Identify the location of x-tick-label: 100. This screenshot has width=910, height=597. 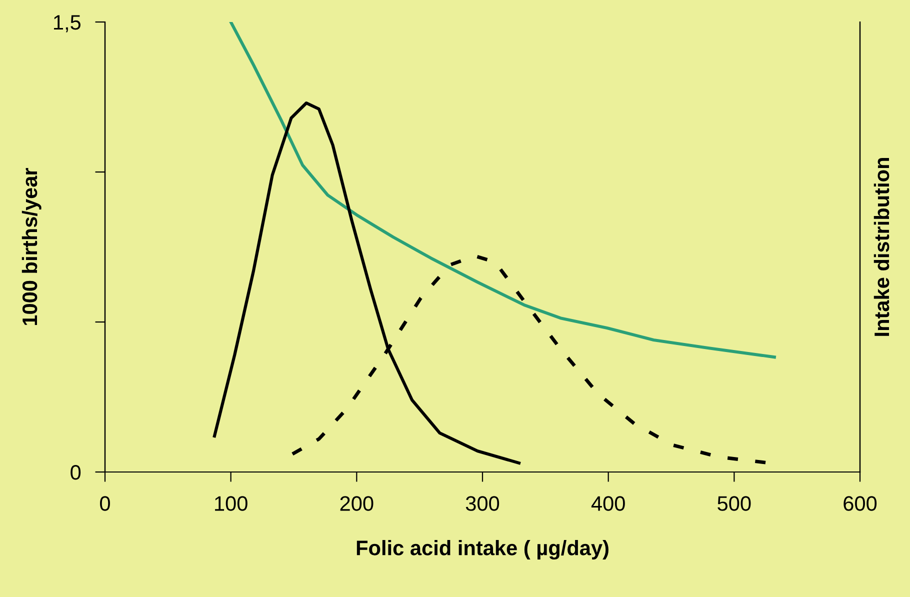
(231, 503).